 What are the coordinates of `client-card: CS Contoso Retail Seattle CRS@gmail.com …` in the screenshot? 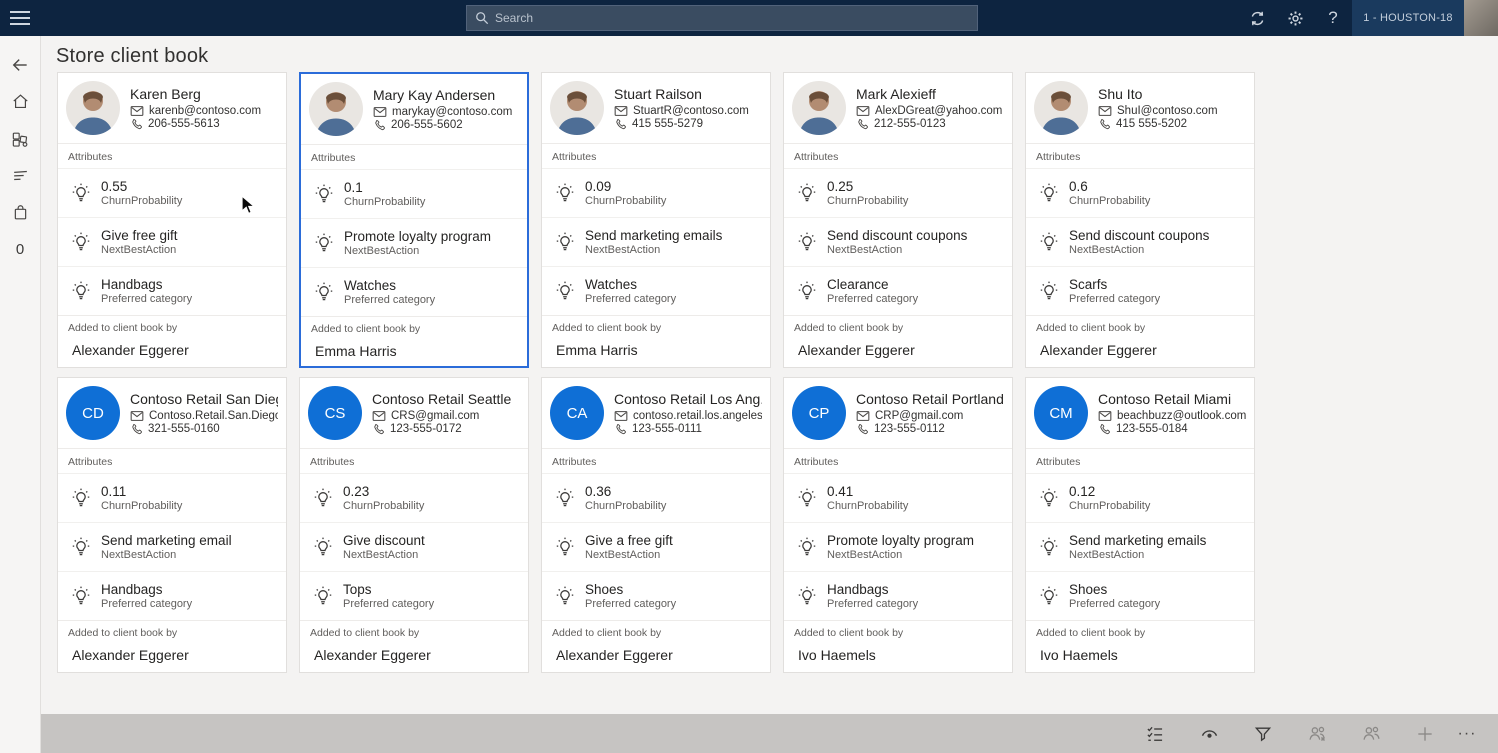 It's located at (414, 525).